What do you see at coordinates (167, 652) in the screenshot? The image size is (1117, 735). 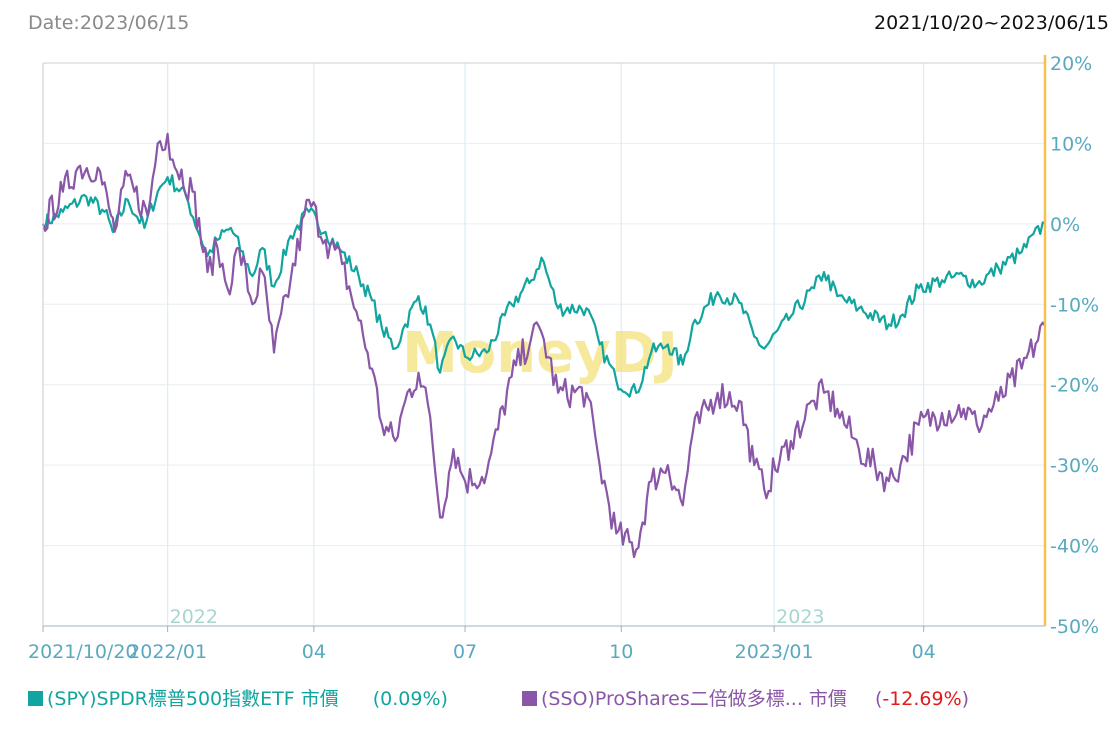 I see `x-tick-label: 2022/01` at bounding box center [167, 652].